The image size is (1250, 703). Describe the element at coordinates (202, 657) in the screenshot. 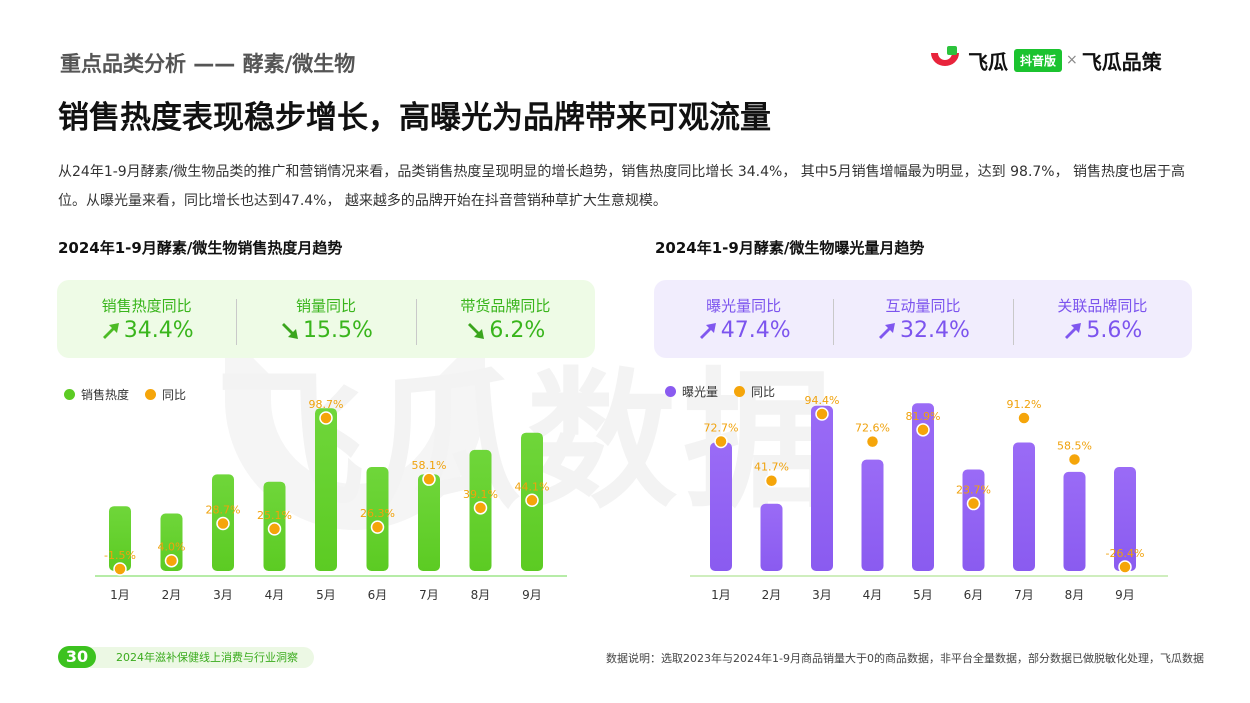

I see `report-name: 2024年滋补保健线上消费与行业洞察` at that location.